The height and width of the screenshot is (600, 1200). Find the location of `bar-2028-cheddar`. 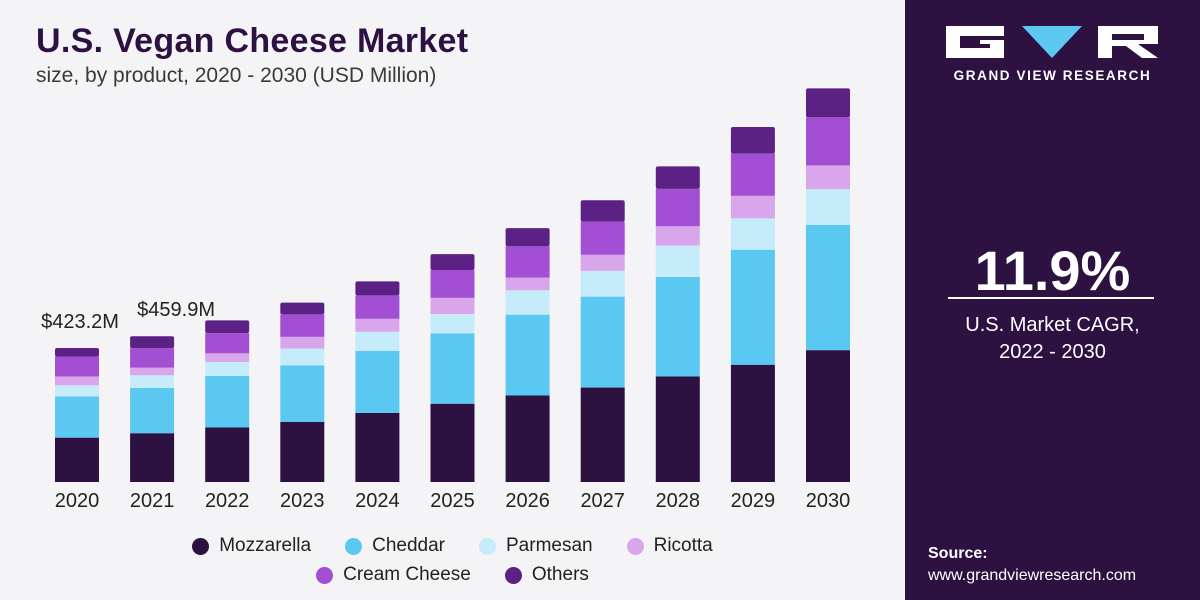

bar-2028-cheddar is located at coordinates (677, 326).